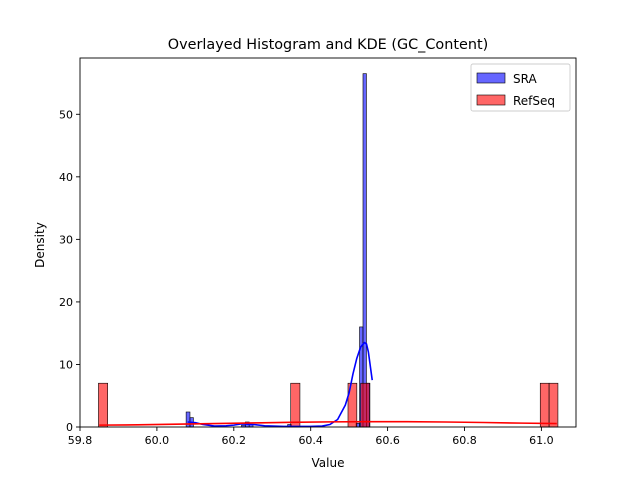 This screenshot has height=484, width=640. What do you see at coordinates (69, 427) in the screenshot?
I see `y-tick-label: 0` at bounding box center [69, 427].